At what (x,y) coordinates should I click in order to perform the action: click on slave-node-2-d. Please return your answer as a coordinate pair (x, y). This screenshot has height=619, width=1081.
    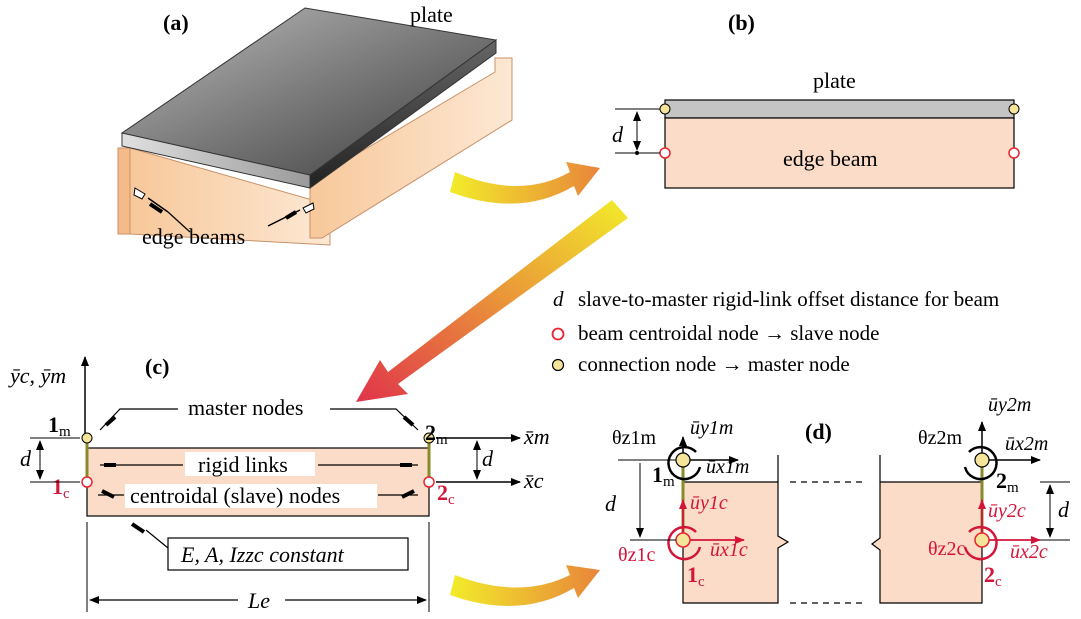
    Looking at the image, I should click on (982, 540).